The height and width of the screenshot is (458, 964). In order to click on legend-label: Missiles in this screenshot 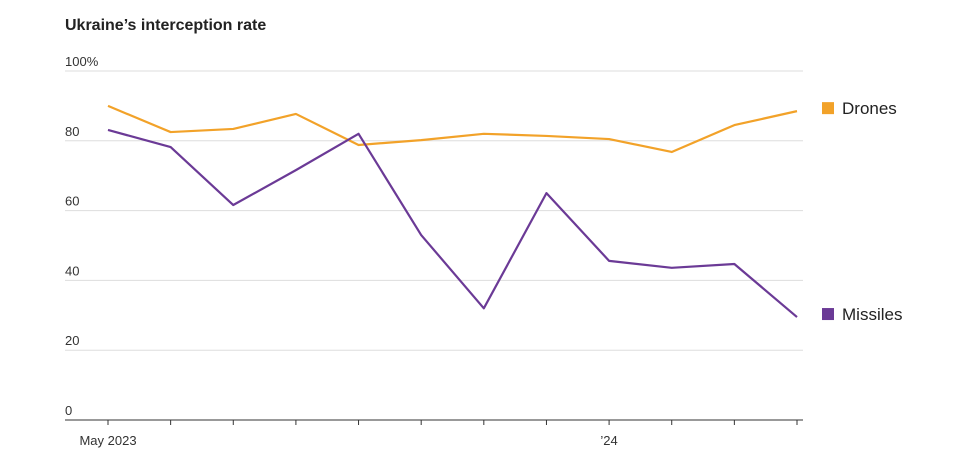, I will do `click(872, 314)`.